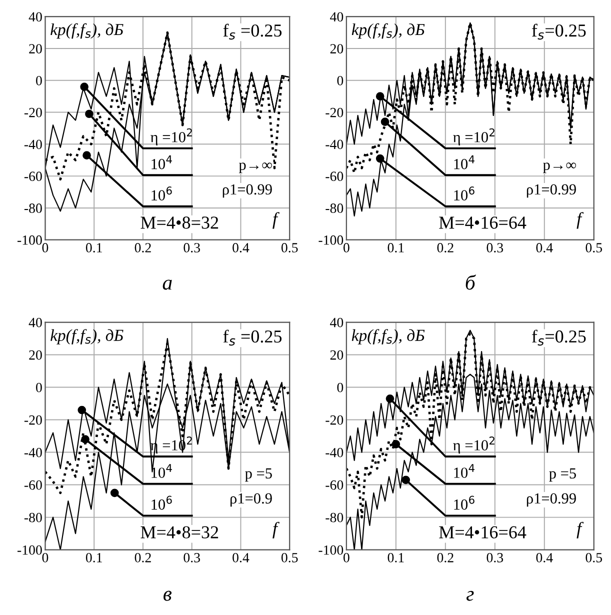 The width and height of the screenshot is (611, 615). I want to click on text: б, so click(471, 282).